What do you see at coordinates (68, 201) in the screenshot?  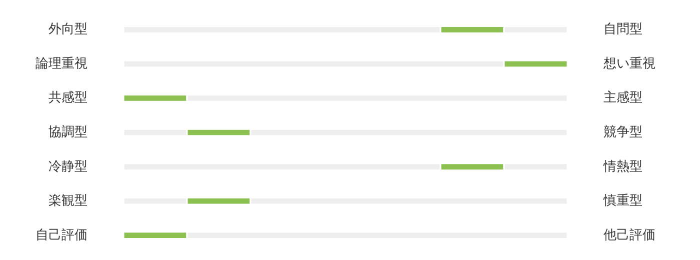 I see `y-tick-label: 楽観型` at bounding box center [68, 201].